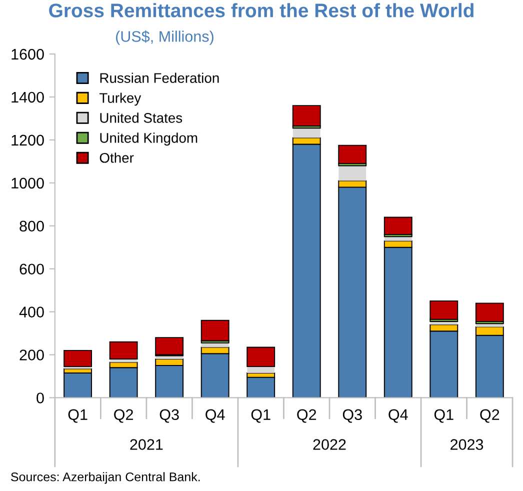 The height and width of the screenshot is (491, 523). What do you see at coordinates (28, 97) in the screenshot?
I see `y-tick-label: 1400` at bounding box center [28, 97].